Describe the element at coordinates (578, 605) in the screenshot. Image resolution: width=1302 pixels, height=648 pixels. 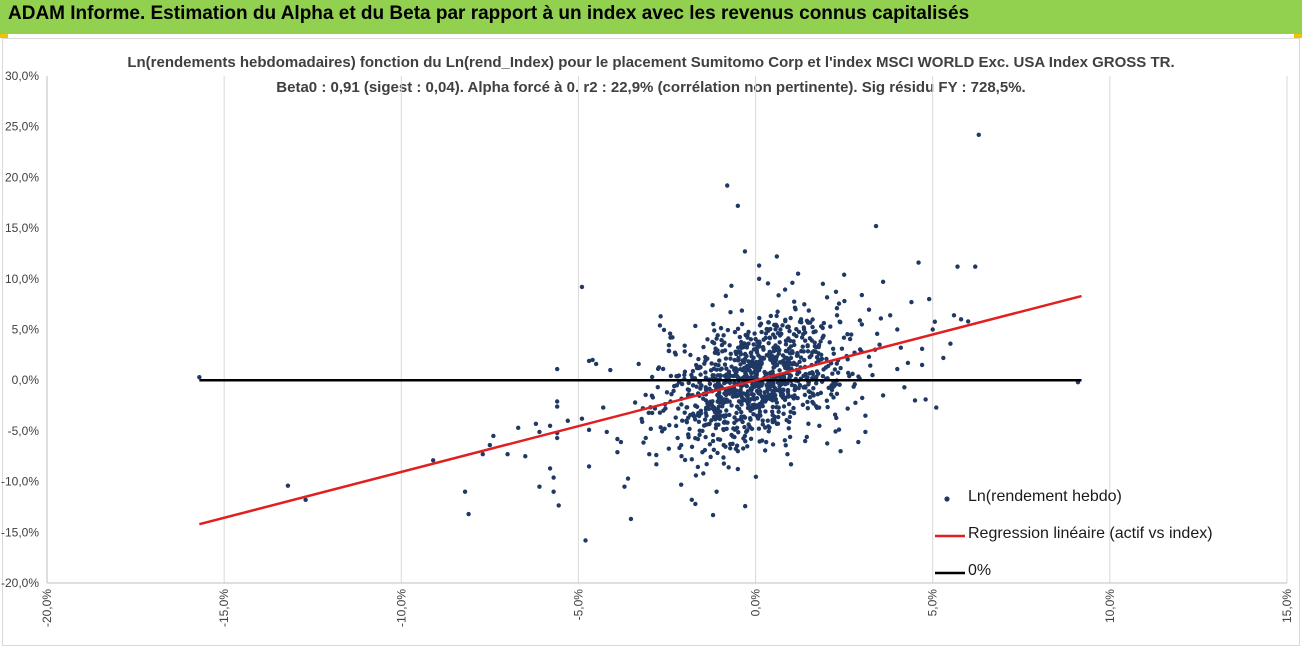
I see `x-tick-label: -5,0%` at that location.